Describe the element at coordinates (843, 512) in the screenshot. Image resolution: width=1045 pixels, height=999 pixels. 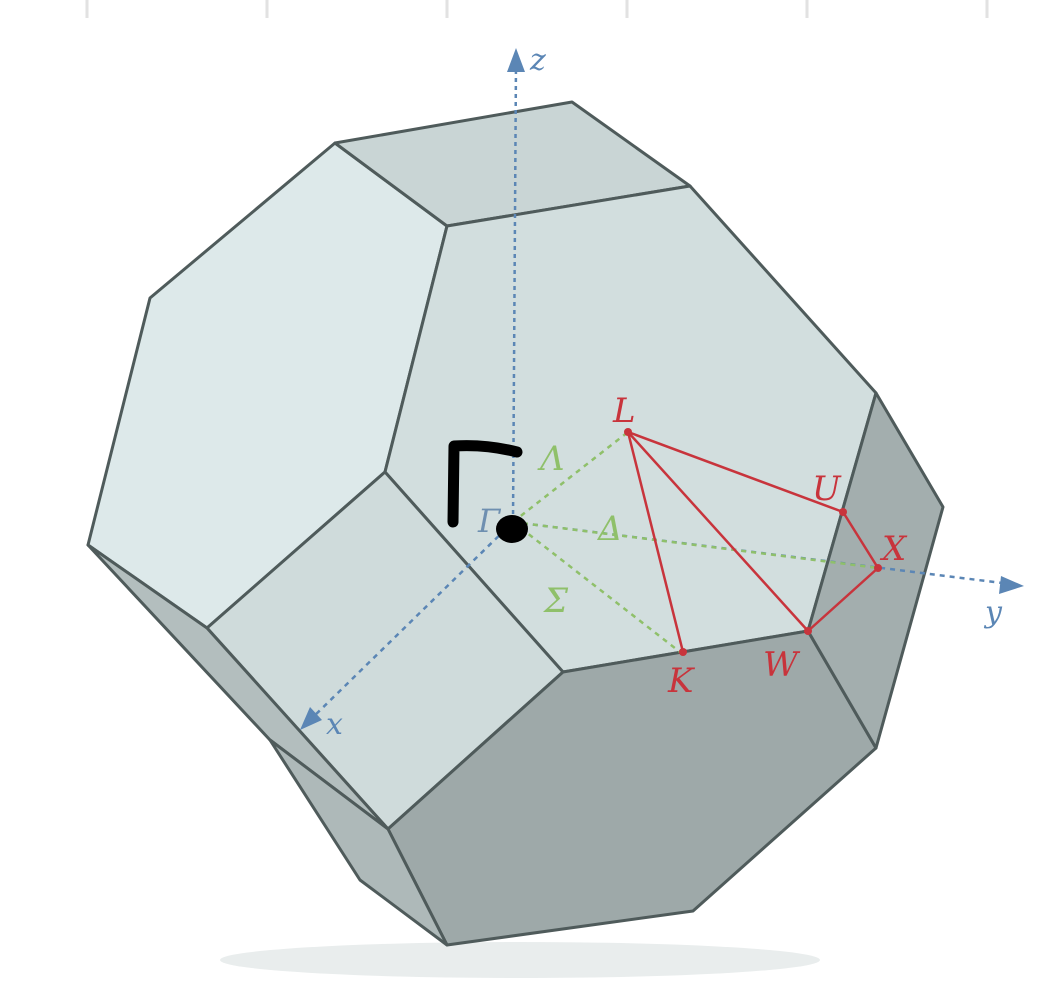
I see `point-U-dot` at that location.